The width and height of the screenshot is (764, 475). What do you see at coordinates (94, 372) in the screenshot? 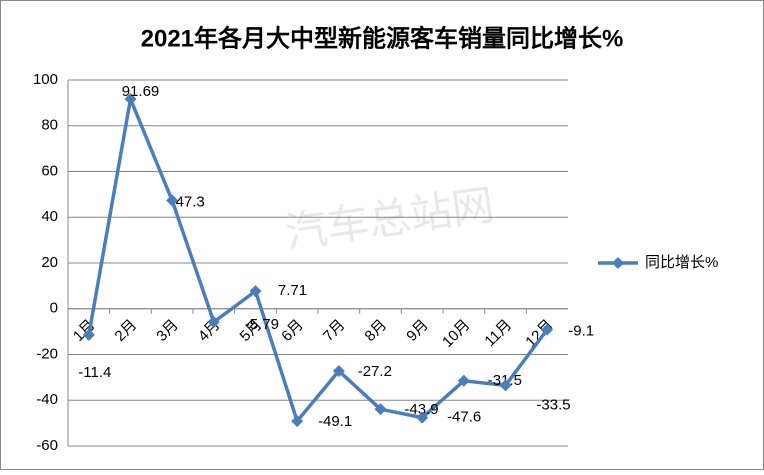
I see `data-label: -11.4` at bounding box center [94, 372].